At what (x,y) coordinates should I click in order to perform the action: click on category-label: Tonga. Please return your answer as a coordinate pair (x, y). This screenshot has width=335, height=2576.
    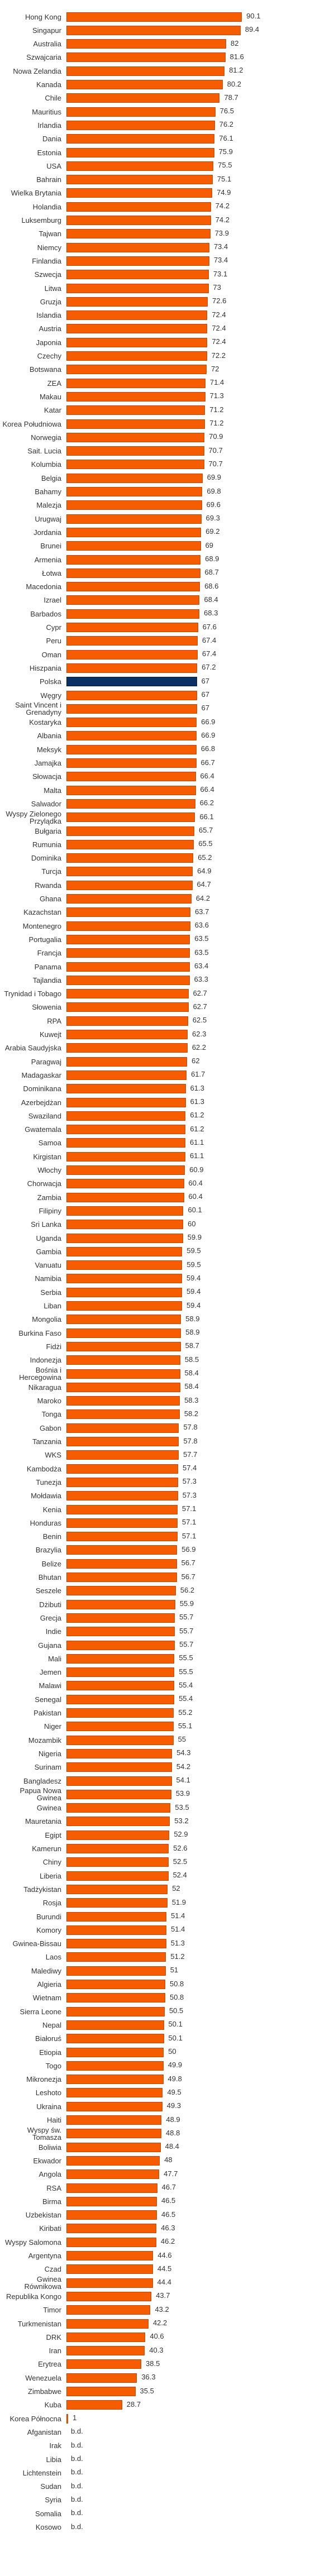
    Looking at the image, I should click on (51, 1415).